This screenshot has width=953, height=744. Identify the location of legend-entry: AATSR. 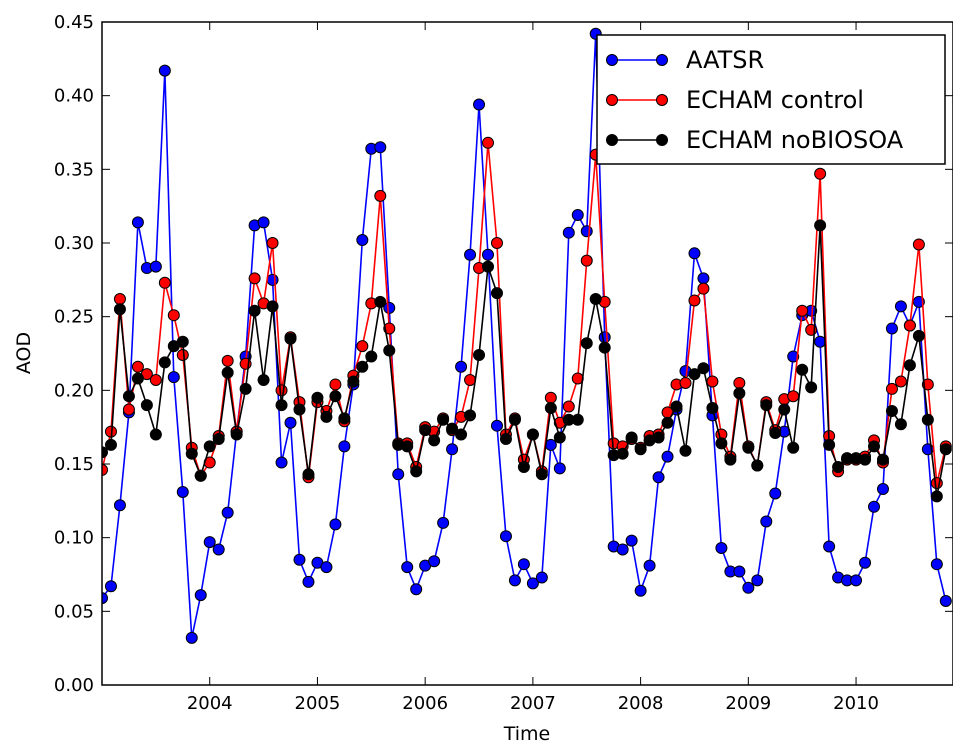
(685, 60).